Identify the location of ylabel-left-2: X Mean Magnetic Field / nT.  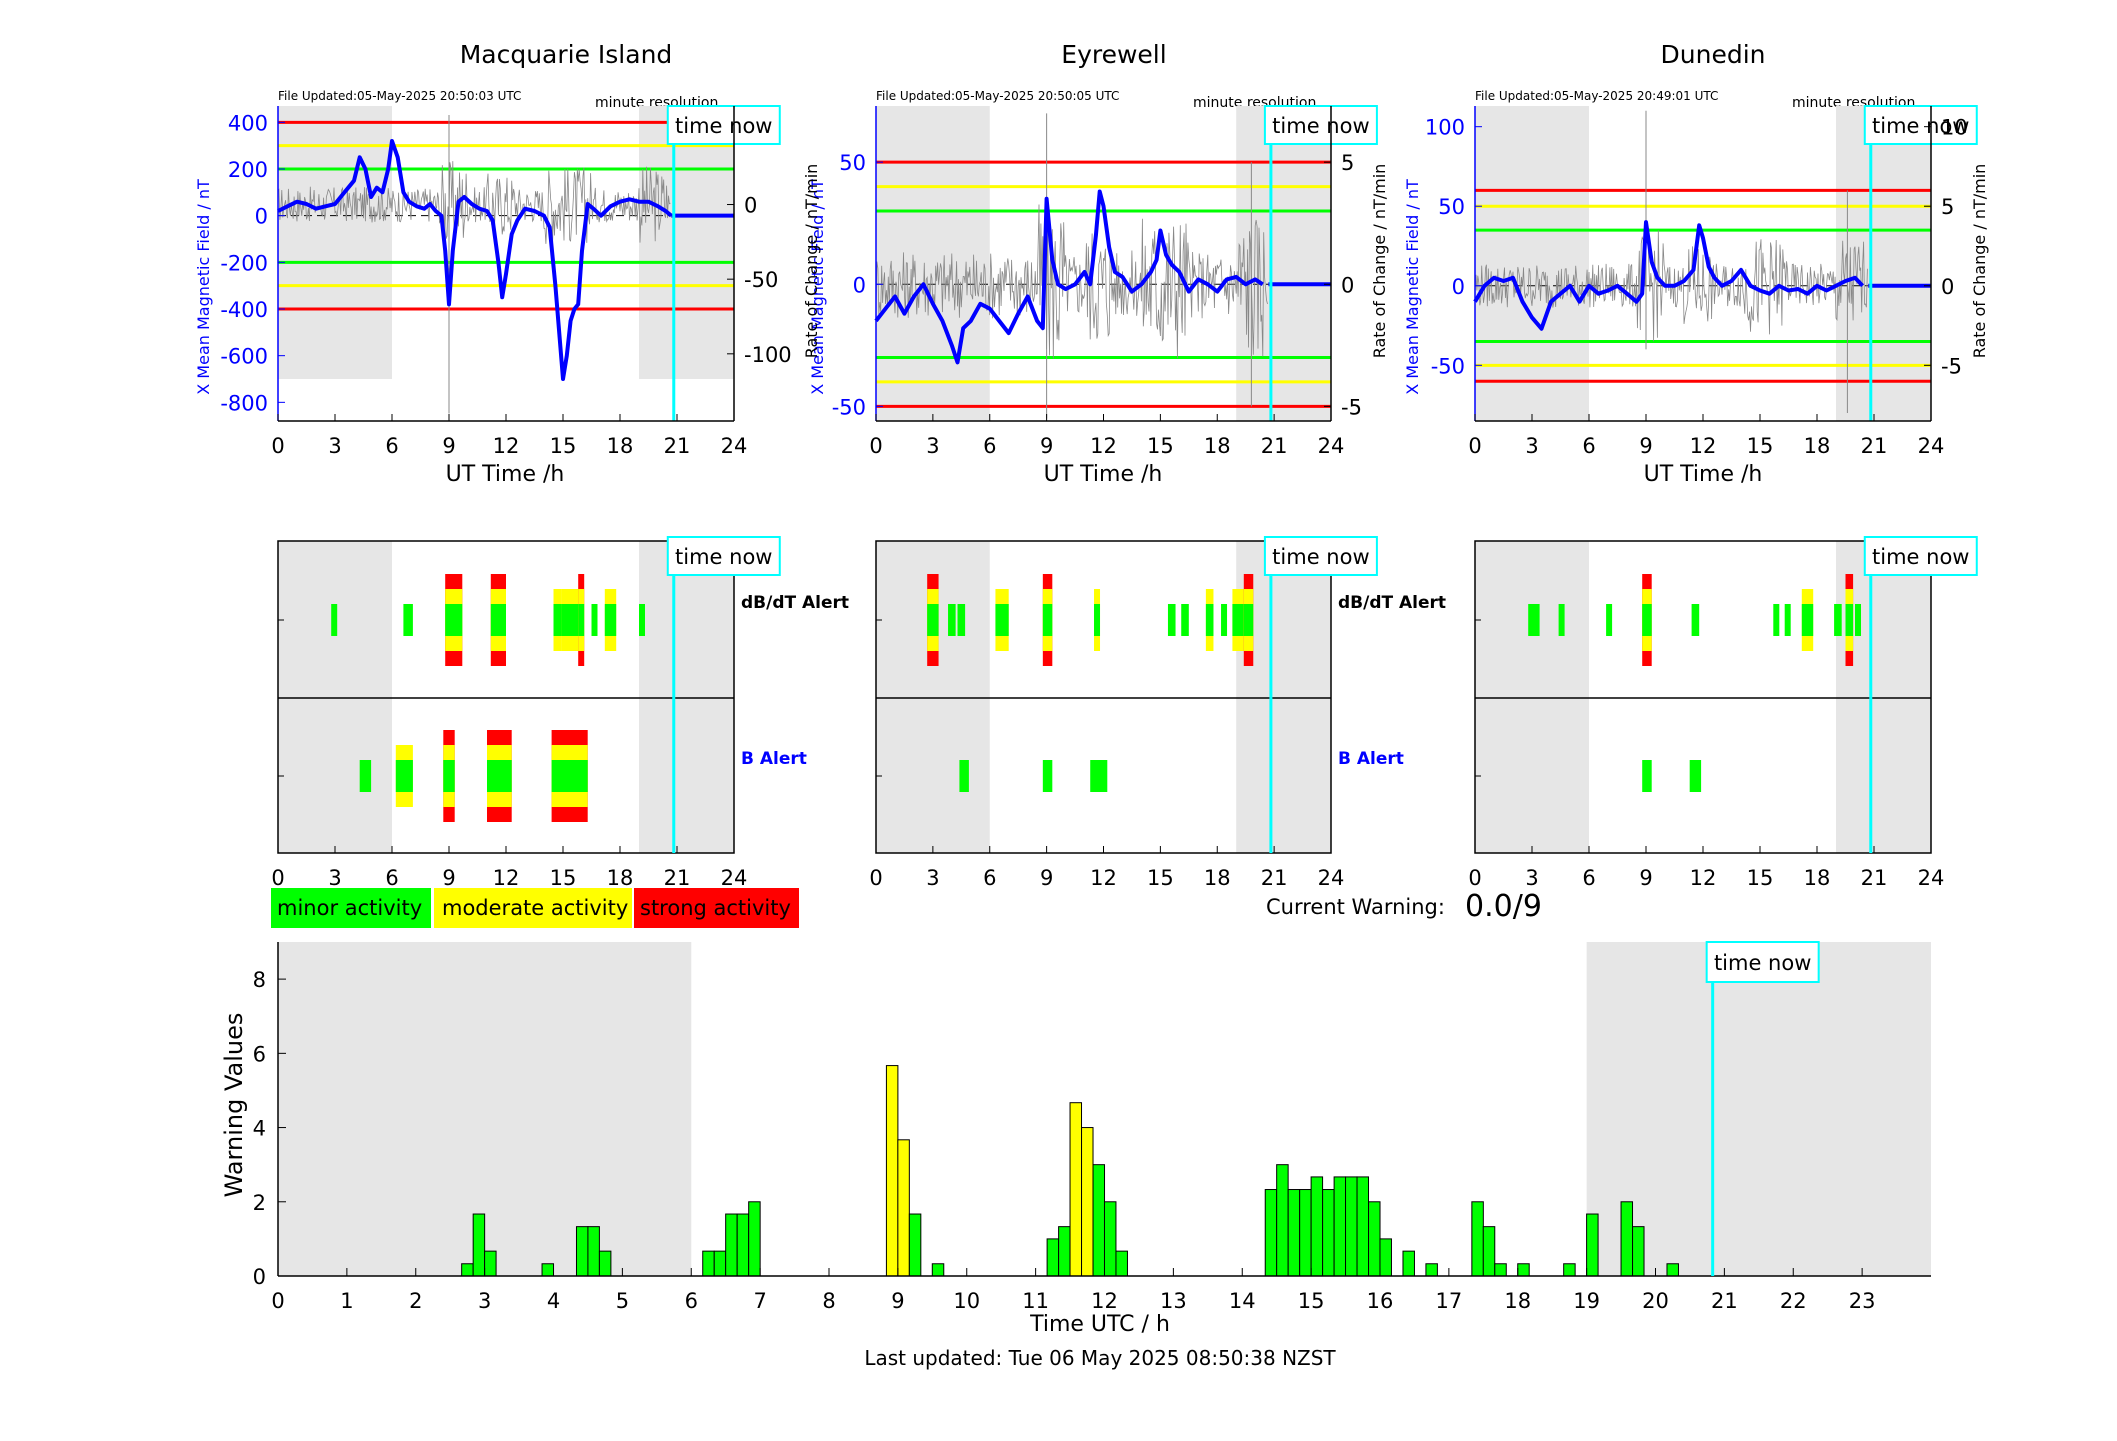
(1412, 287).